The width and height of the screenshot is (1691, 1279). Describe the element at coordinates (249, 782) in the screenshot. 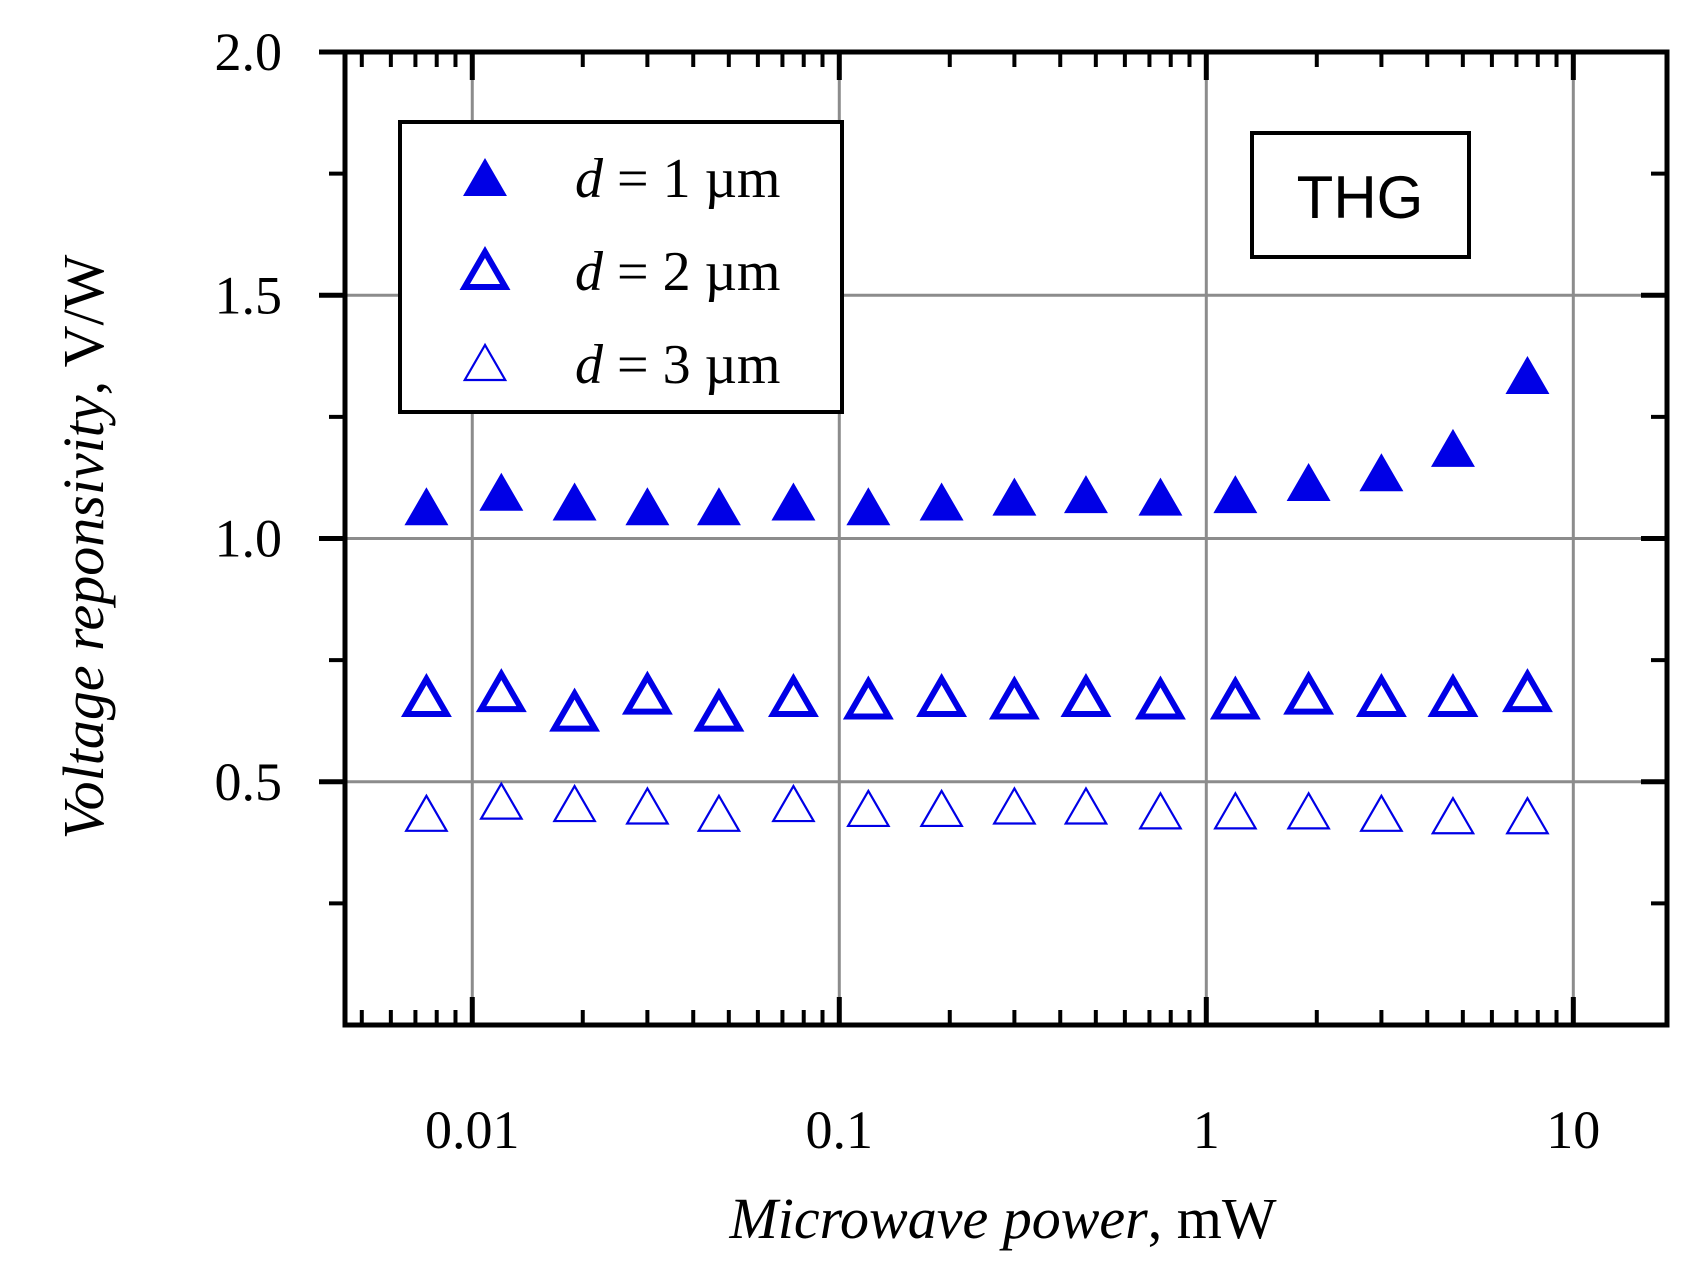

I see `y-tick-label-0: 0.5` at that location.